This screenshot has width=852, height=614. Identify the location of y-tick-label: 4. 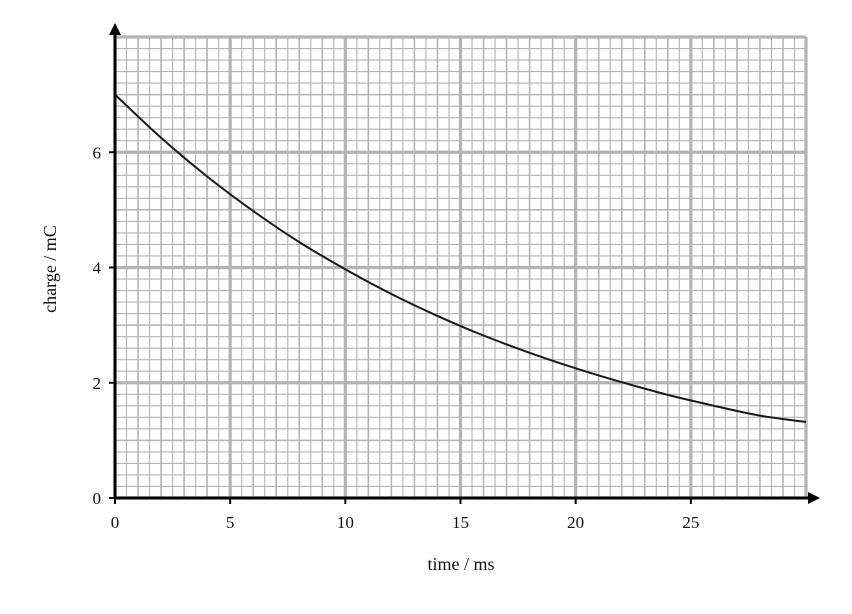
(97, 268).